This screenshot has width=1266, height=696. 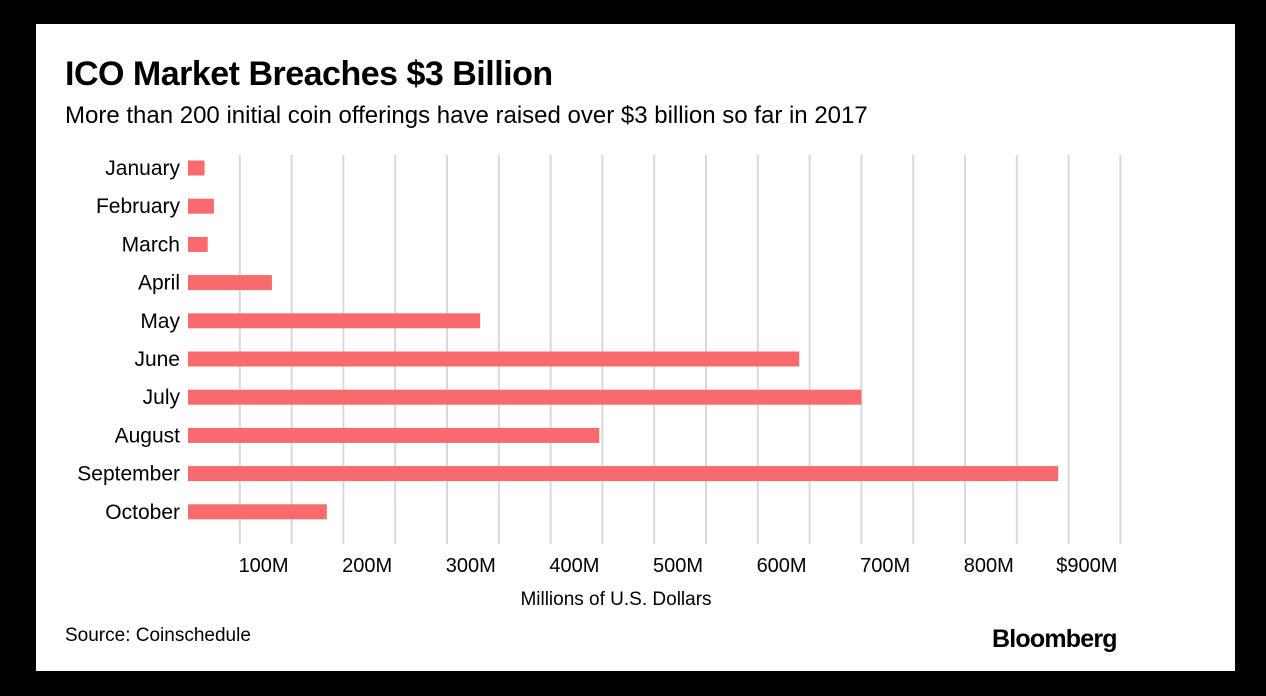 What do you see at coordinates (989, 566) in the screenshot?
I see `x-tick-label: 800M` at bounding box center [989, 566].